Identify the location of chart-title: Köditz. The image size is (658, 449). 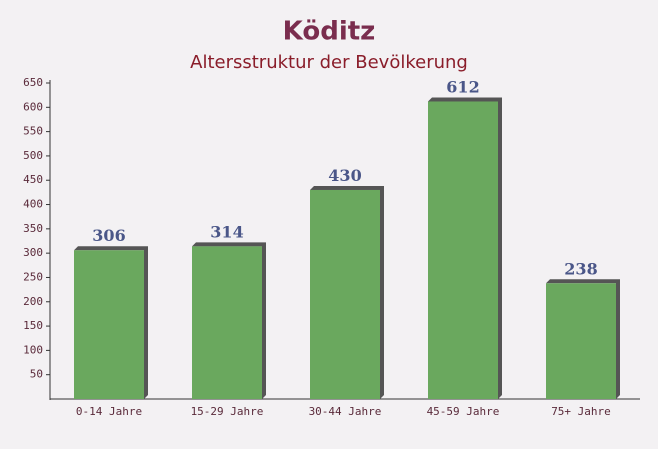
(329, 32).